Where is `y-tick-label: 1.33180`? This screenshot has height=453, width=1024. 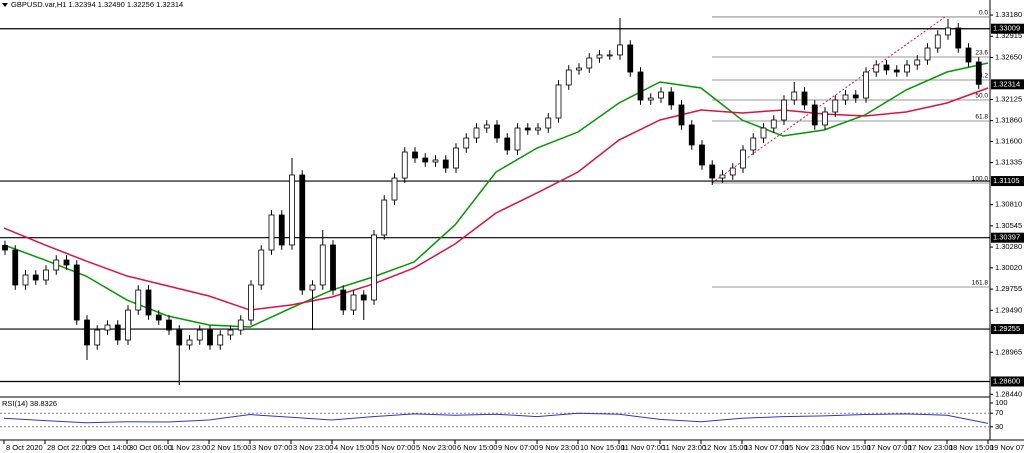
y-tick-label: 1.33180 is located at coordinates (1008, 14).